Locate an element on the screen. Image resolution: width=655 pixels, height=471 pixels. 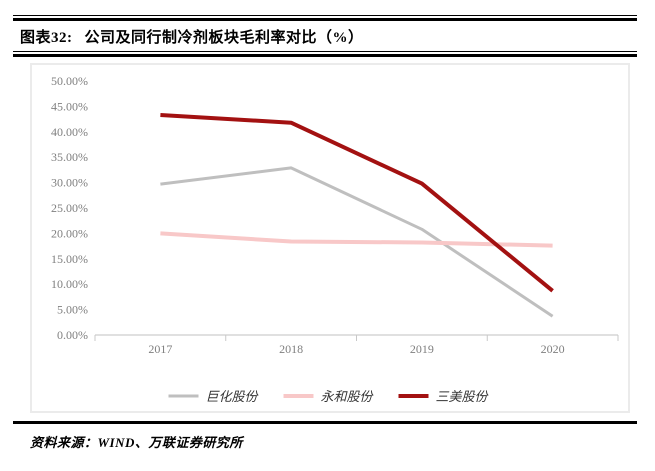
y-axis-tick-label: 30.00% is located at coordinates (69, 183).